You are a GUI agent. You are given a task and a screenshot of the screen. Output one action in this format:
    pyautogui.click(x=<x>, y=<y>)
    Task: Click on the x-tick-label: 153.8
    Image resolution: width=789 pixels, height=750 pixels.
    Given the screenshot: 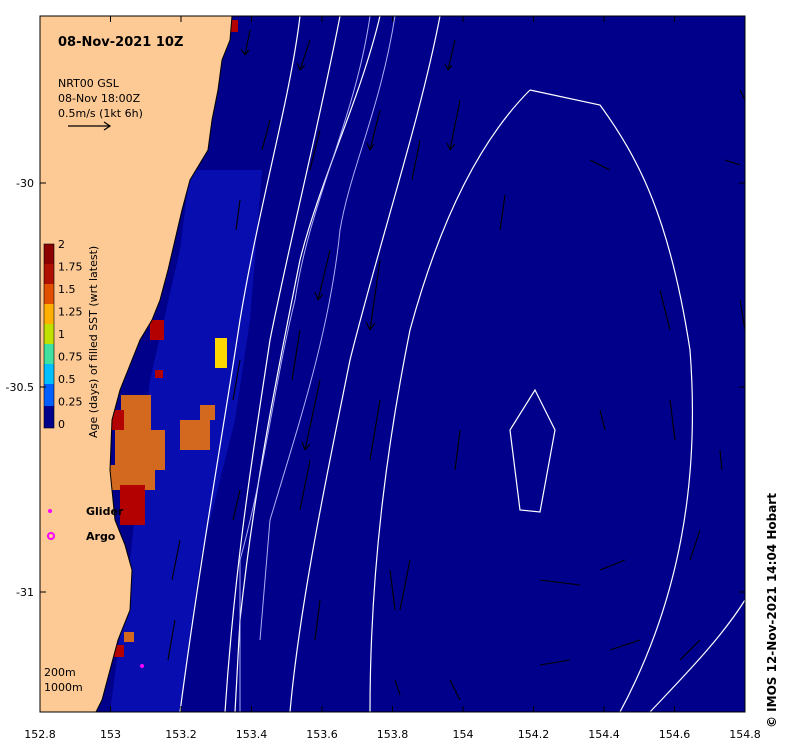 What is the action you would take?
    pyautogui.click(x=393, y=734)
    